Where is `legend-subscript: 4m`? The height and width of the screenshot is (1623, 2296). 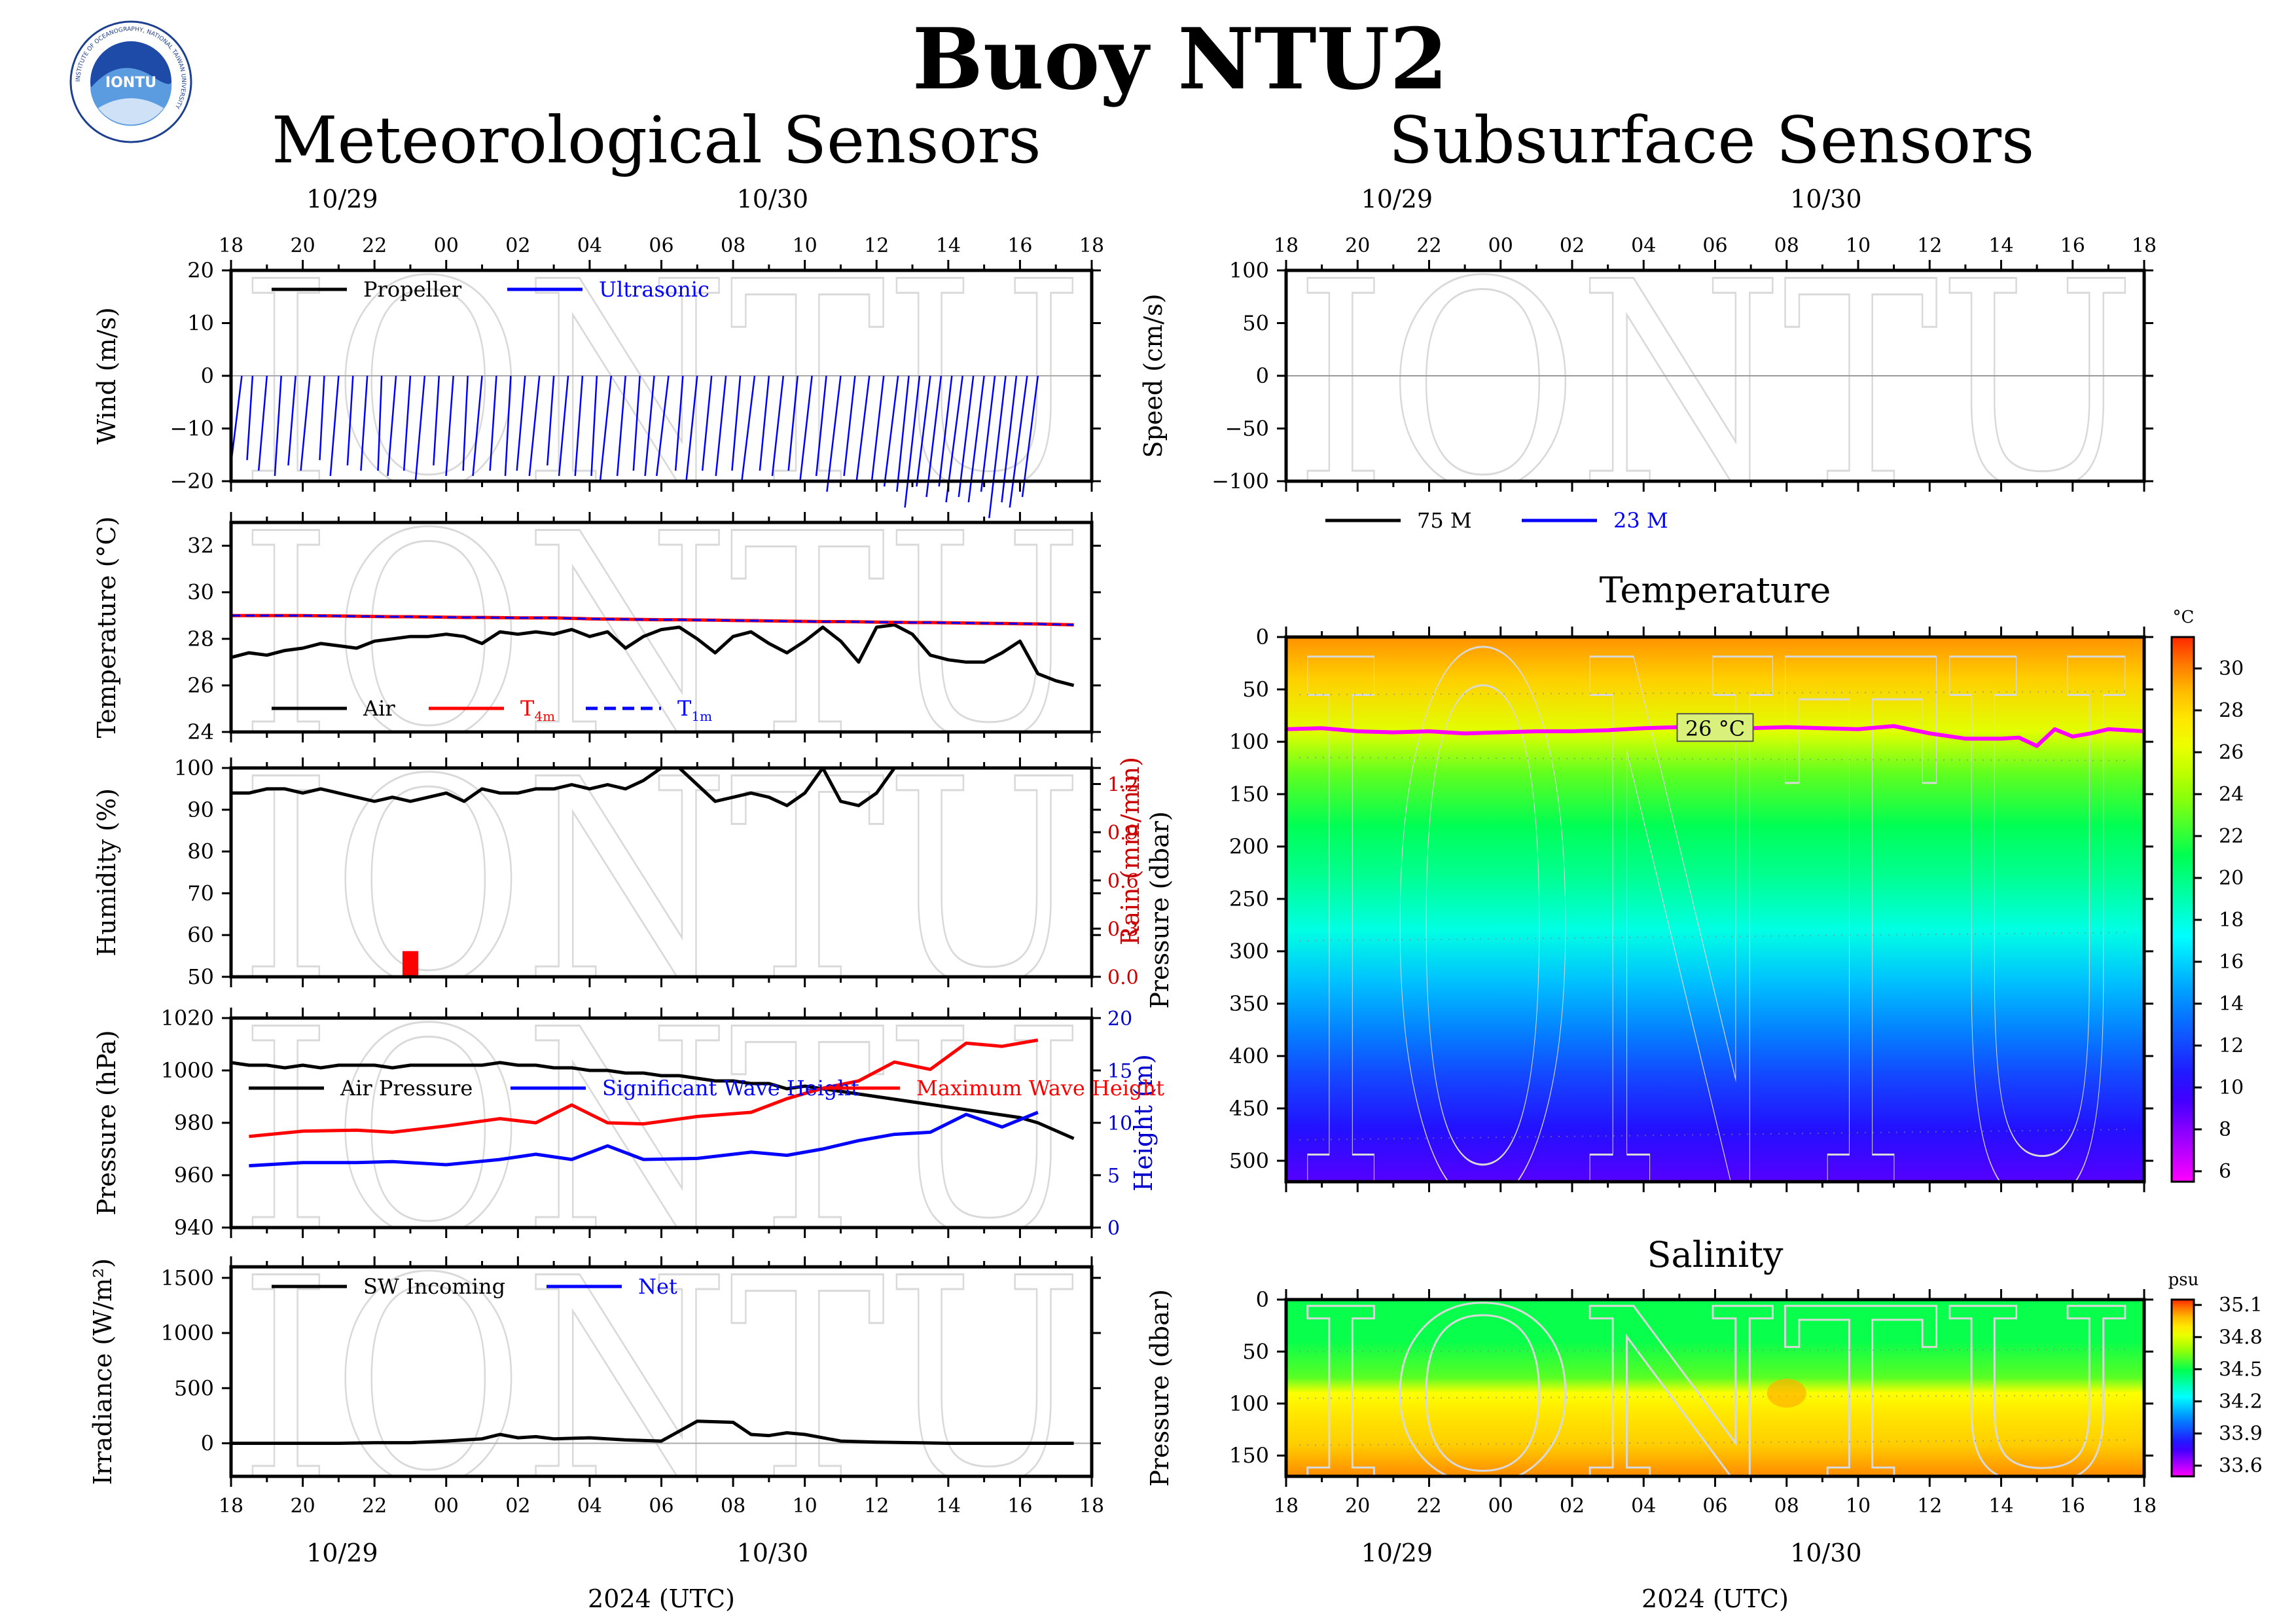
legend-subscript: 4m is located at coordinates (544, 716).